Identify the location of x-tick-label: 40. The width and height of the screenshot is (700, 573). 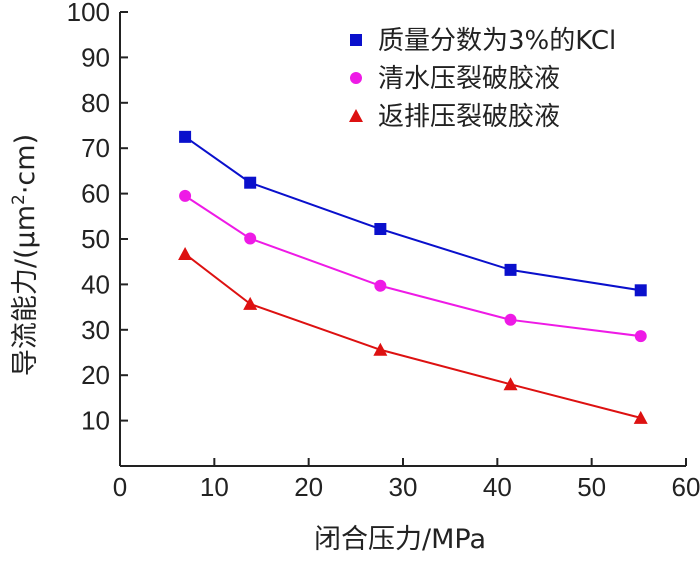
(497, 487).